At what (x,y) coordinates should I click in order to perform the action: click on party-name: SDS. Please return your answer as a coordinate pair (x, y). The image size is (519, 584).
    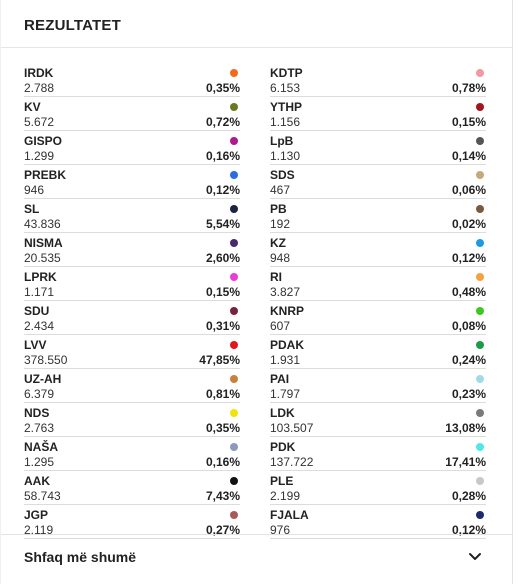
    Looking at the image, I should click on (282, 175).